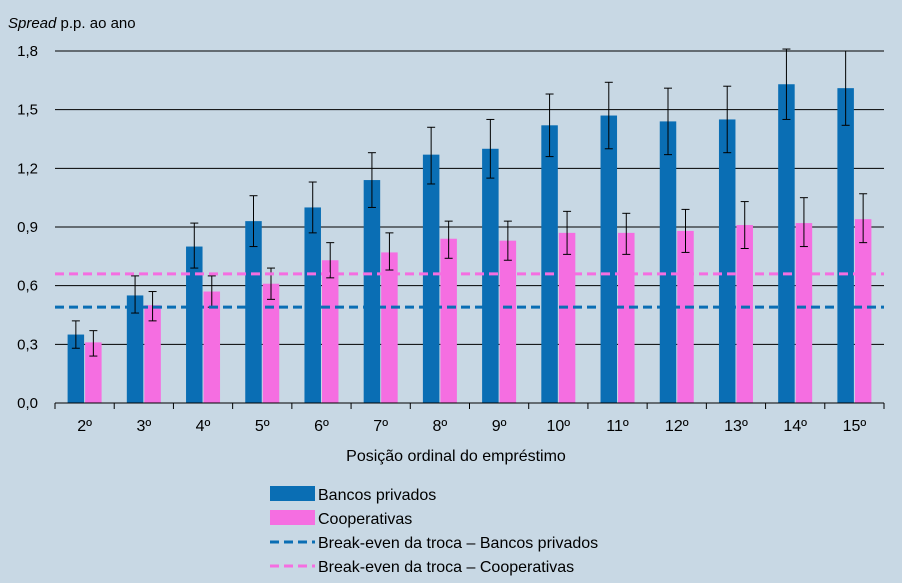 Image resolution: width=902 pixels, height=583 pixels. What do you see at coordinates (499, 426) in the screenshot?
I see `x-tick-label: 9º` at bounding box center [499, 426].